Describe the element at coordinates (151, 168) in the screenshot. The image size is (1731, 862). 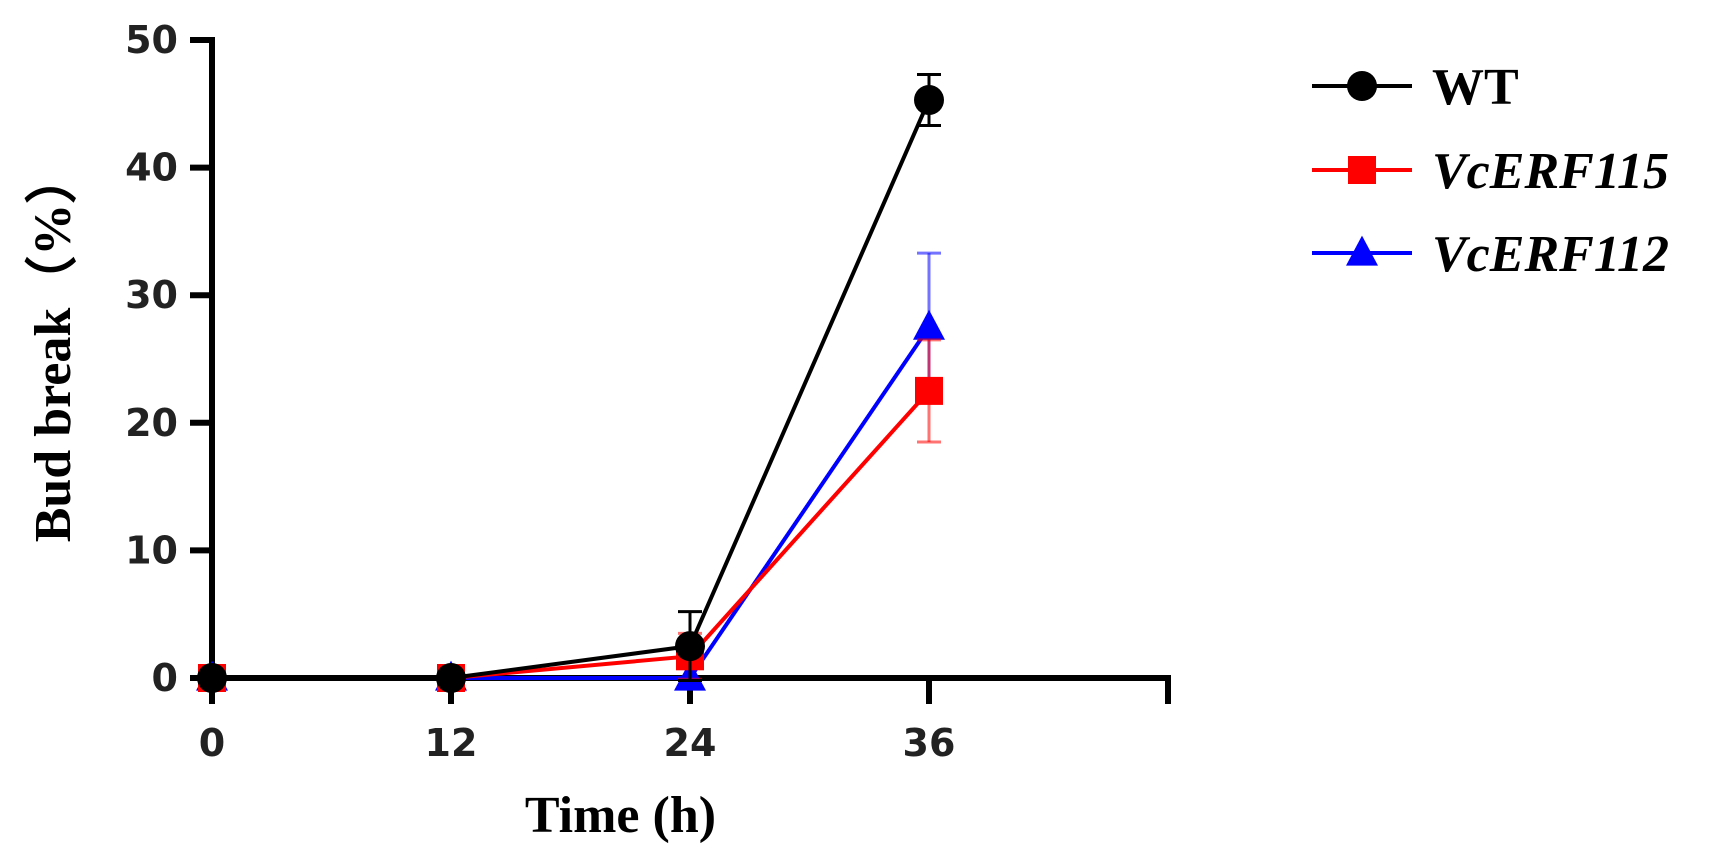
I see `y-tick-label: 40` at that location.